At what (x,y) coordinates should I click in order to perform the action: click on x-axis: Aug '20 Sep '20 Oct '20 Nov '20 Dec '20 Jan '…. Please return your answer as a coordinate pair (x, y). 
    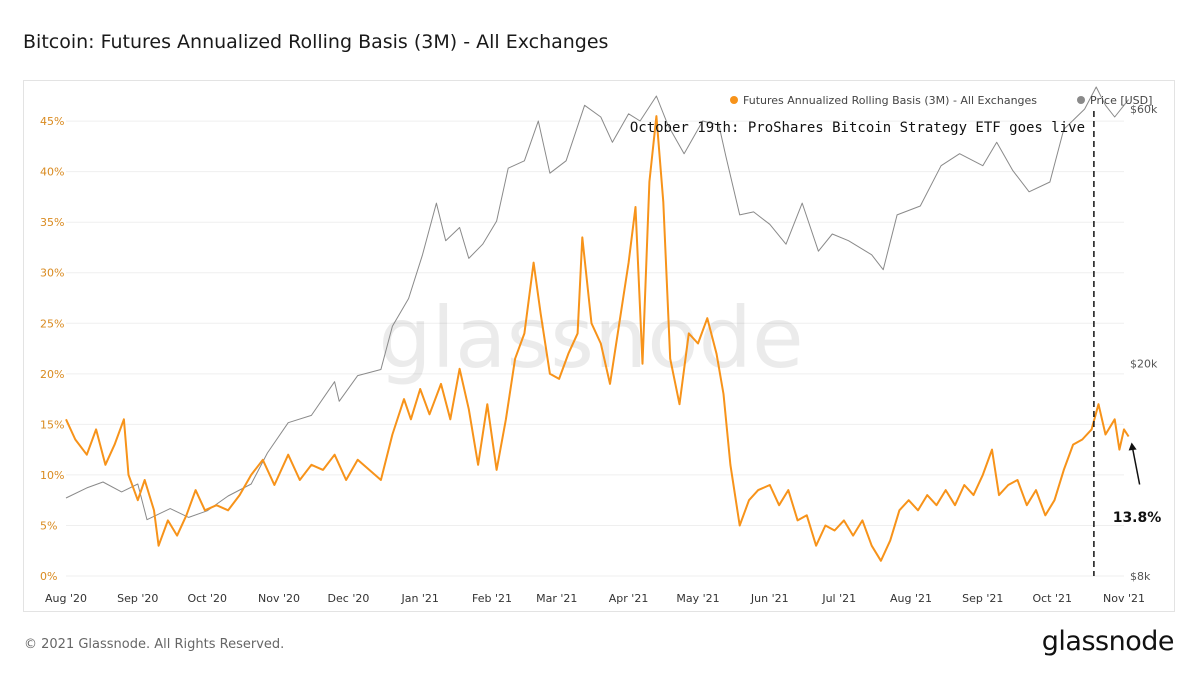
    Looking at the image, I should click on (595, 598).